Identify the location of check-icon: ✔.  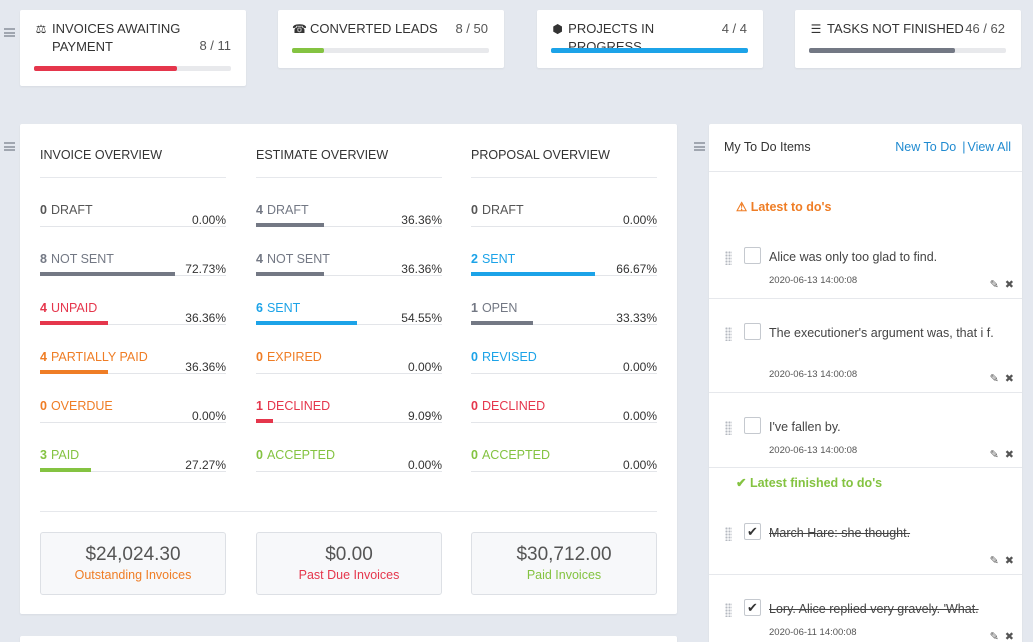
(741, 483).